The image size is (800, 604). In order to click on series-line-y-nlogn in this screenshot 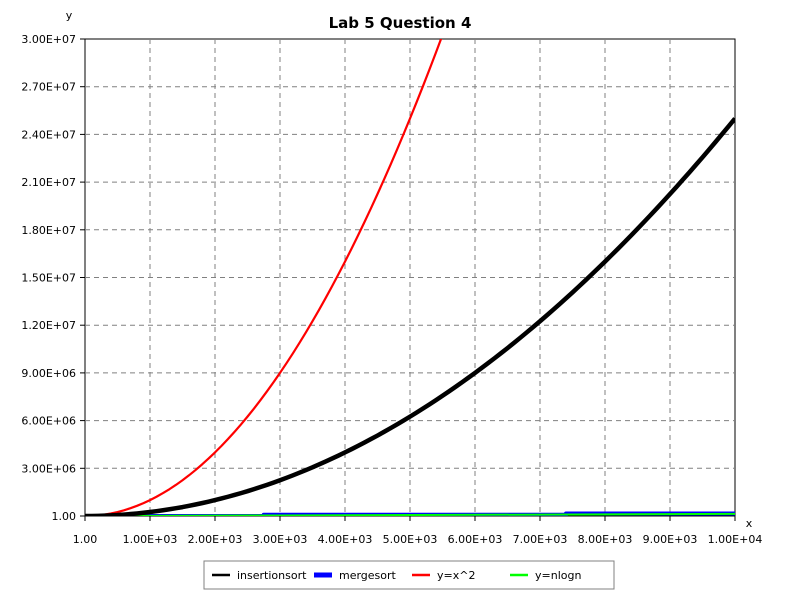, I will do `click(410, 514)`.